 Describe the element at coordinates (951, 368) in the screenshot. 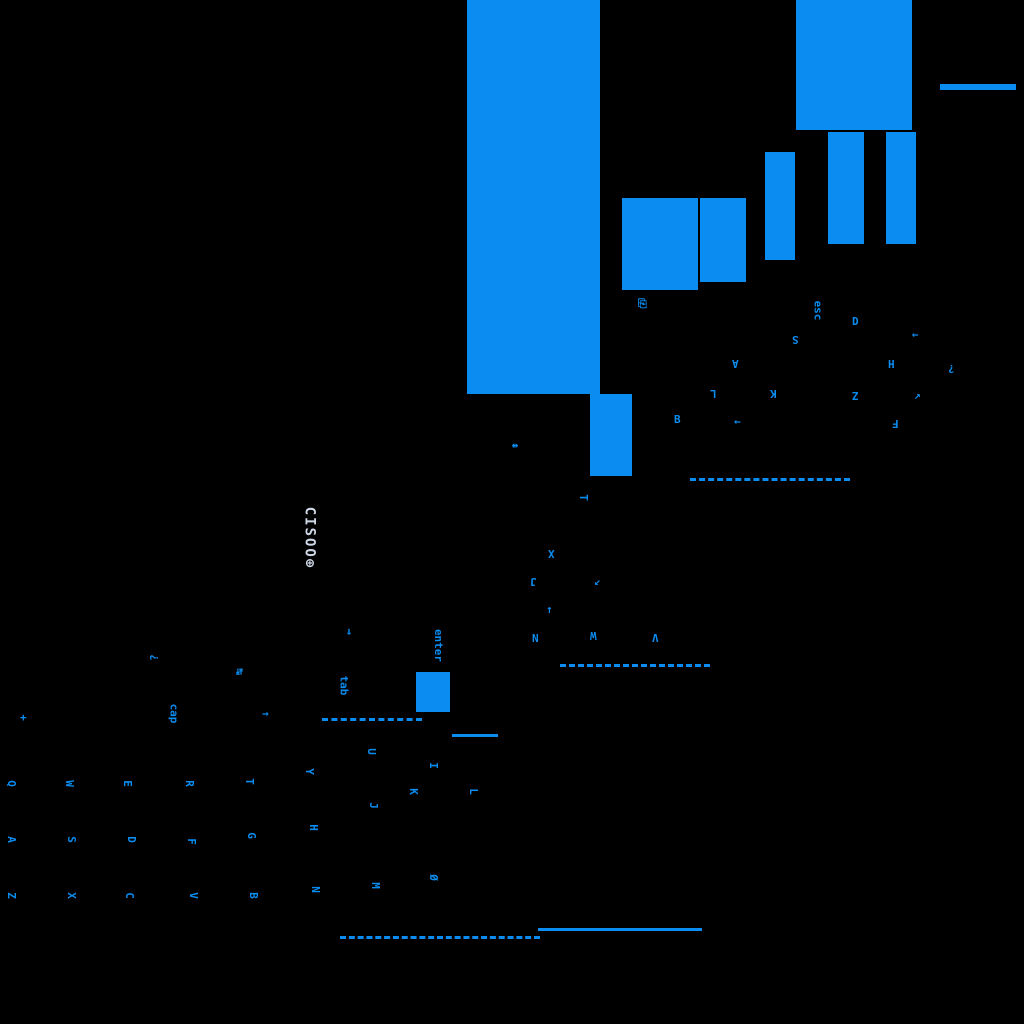

I see `key-label: ?` at that location.